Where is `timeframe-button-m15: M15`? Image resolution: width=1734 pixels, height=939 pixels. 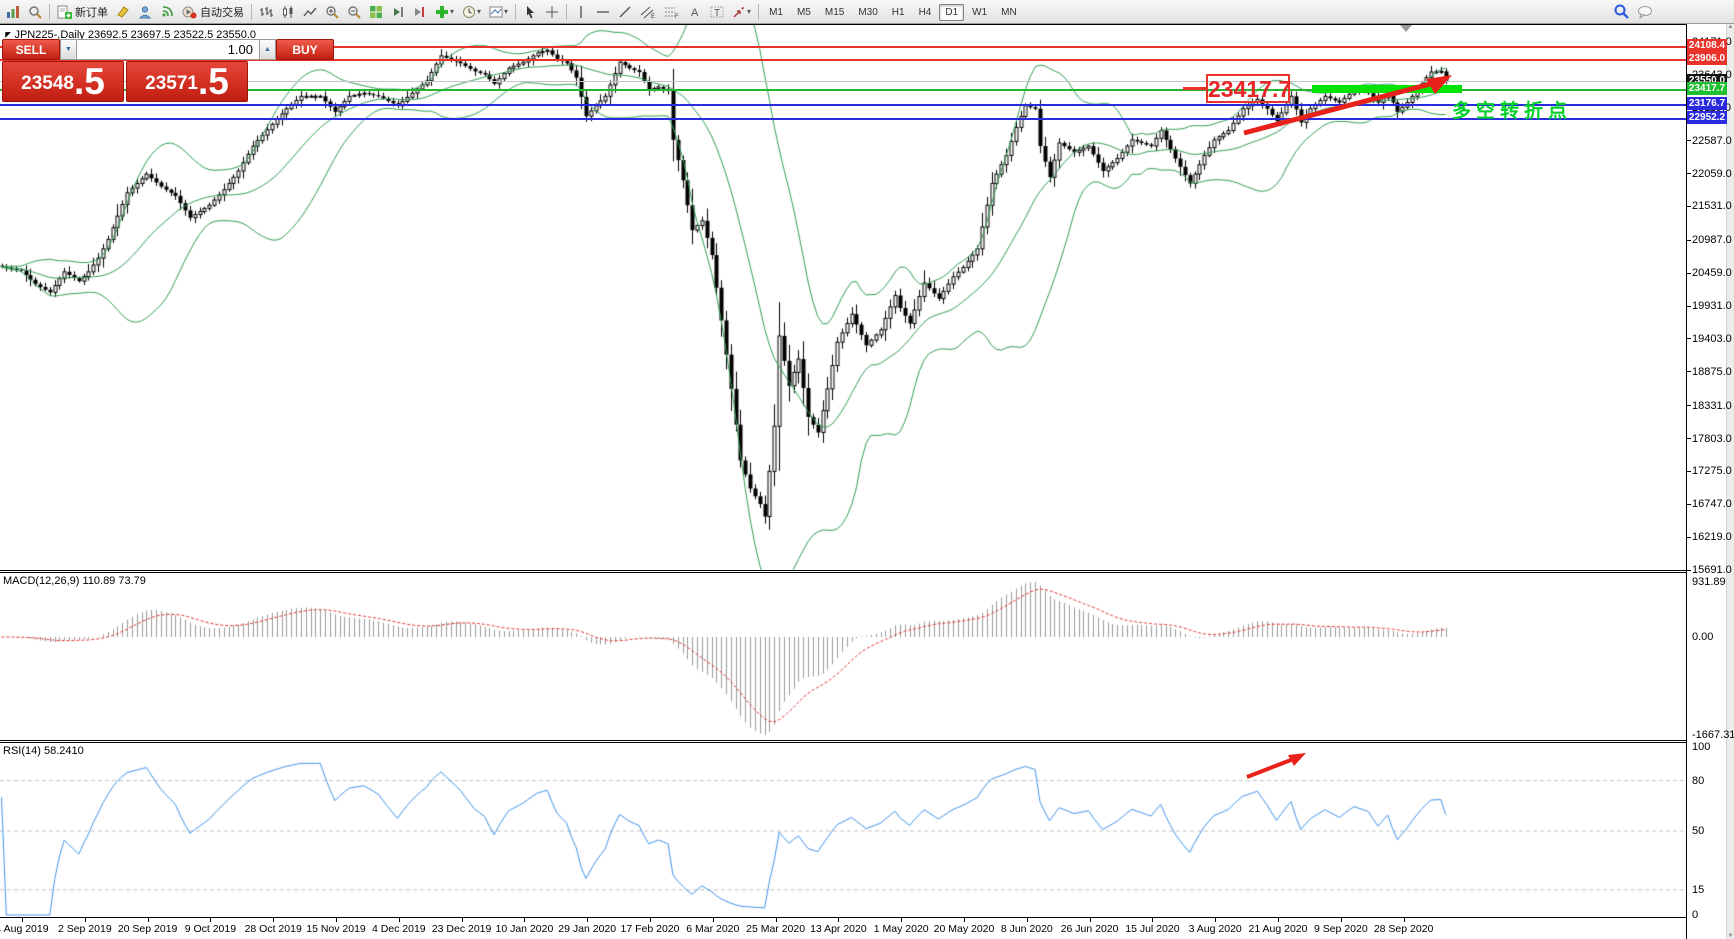 timeframe-button-m15: M15 is located at coordinates (834, 12).